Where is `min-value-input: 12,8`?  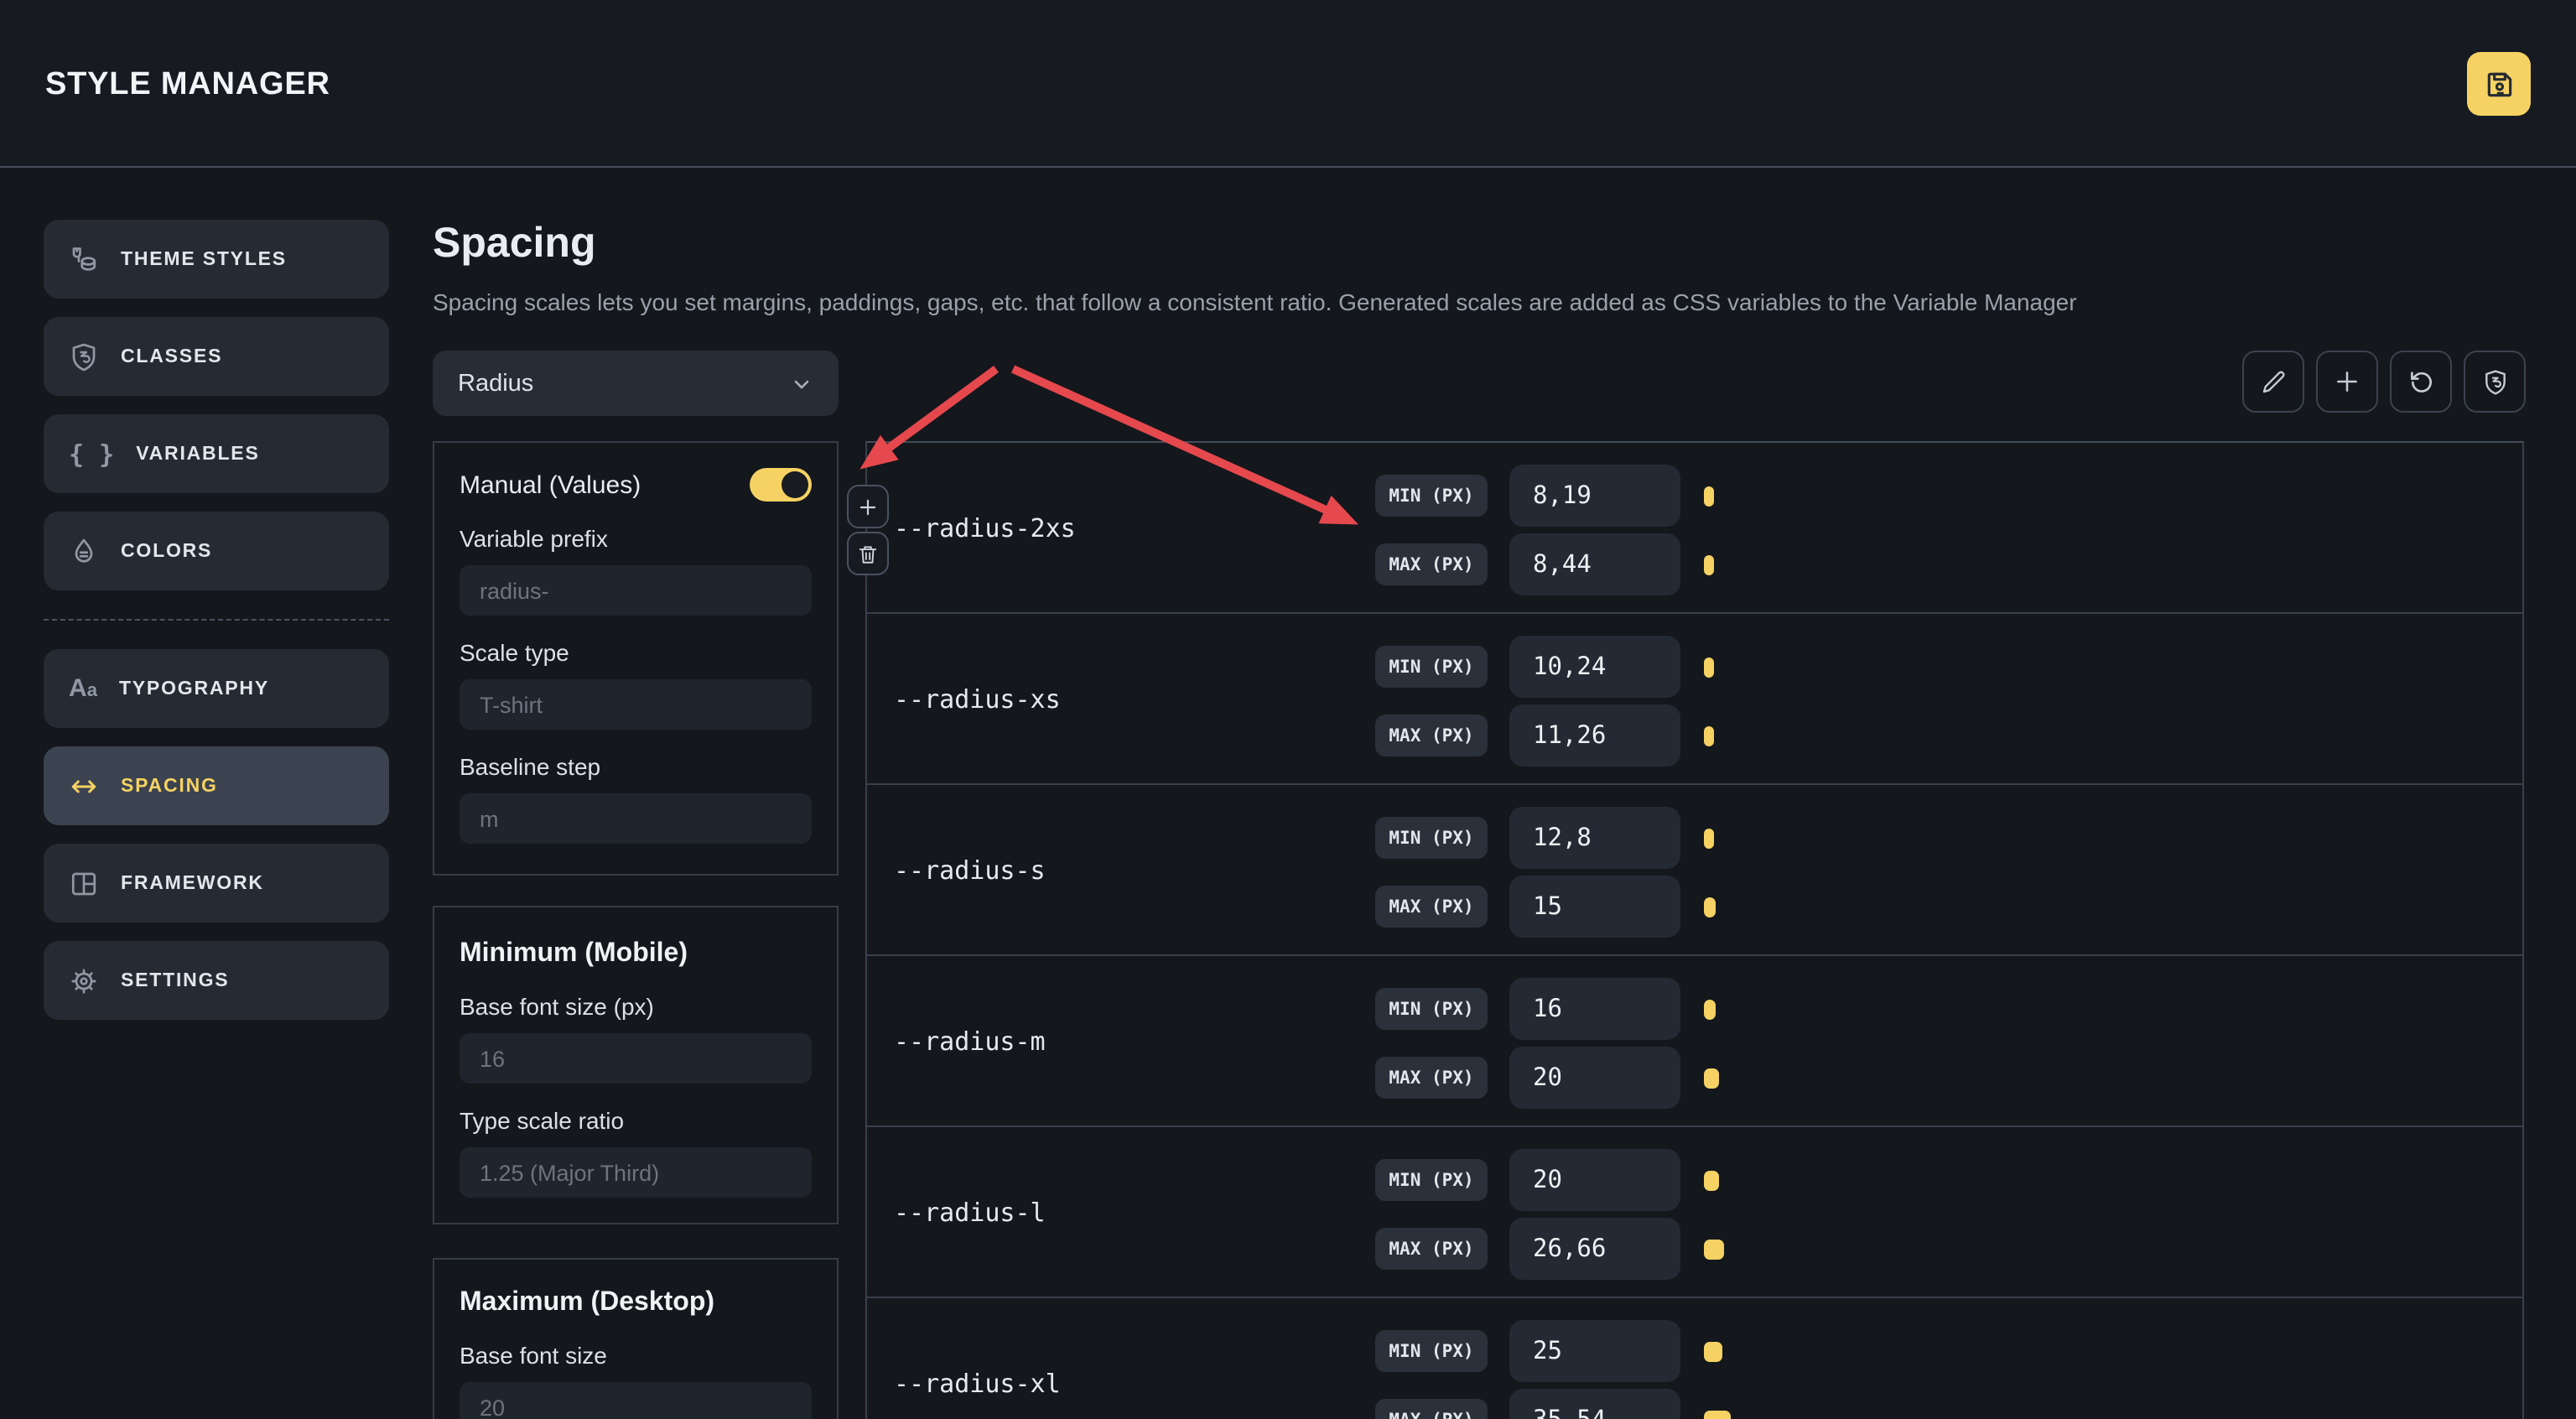 min-value-input: 12,8 is located at coordinates (1594, 838).